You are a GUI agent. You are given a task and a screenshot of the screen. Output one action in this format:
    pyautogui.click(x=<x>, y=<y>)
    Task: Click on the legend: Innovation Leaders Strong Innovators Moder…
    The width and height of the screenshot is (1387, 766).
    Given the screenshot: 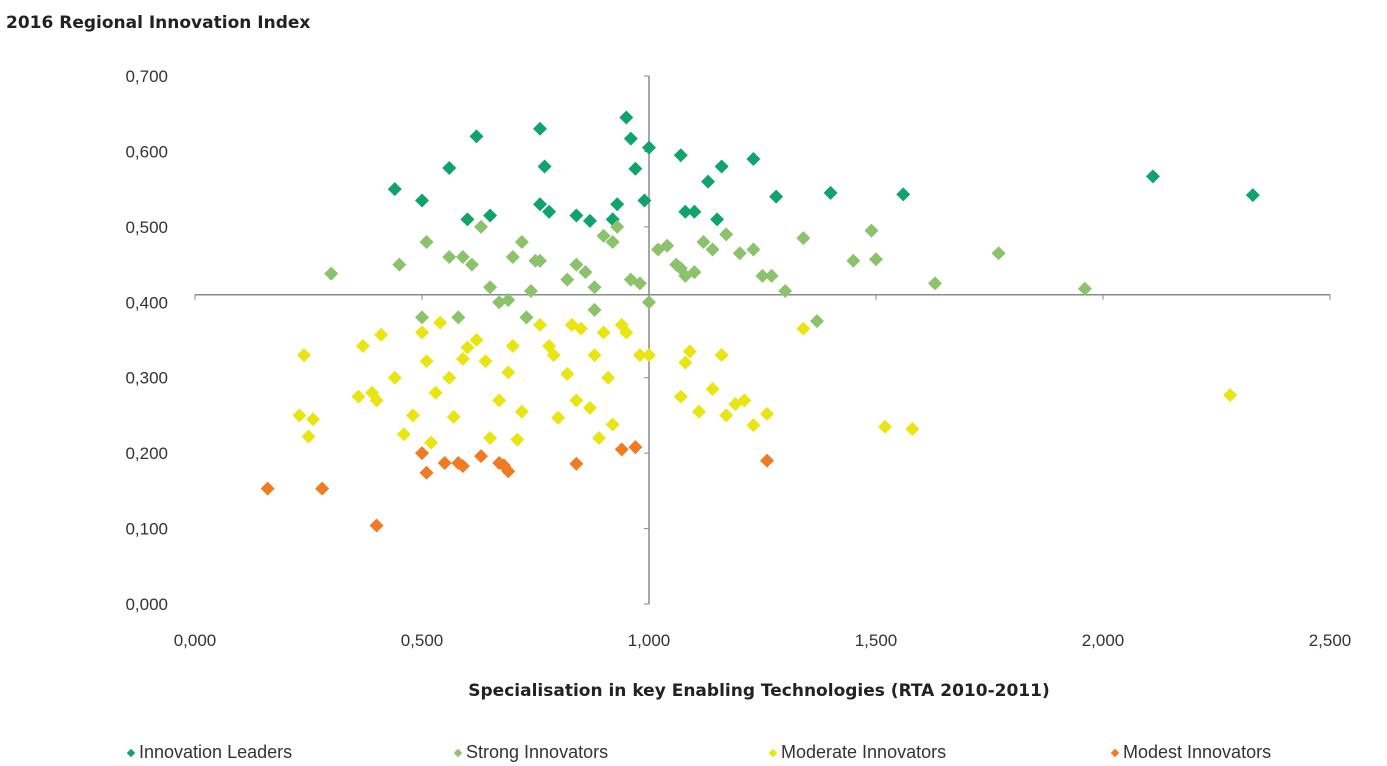 What is the action you would take?
    pyautogui.click(x=693, y=754)
    